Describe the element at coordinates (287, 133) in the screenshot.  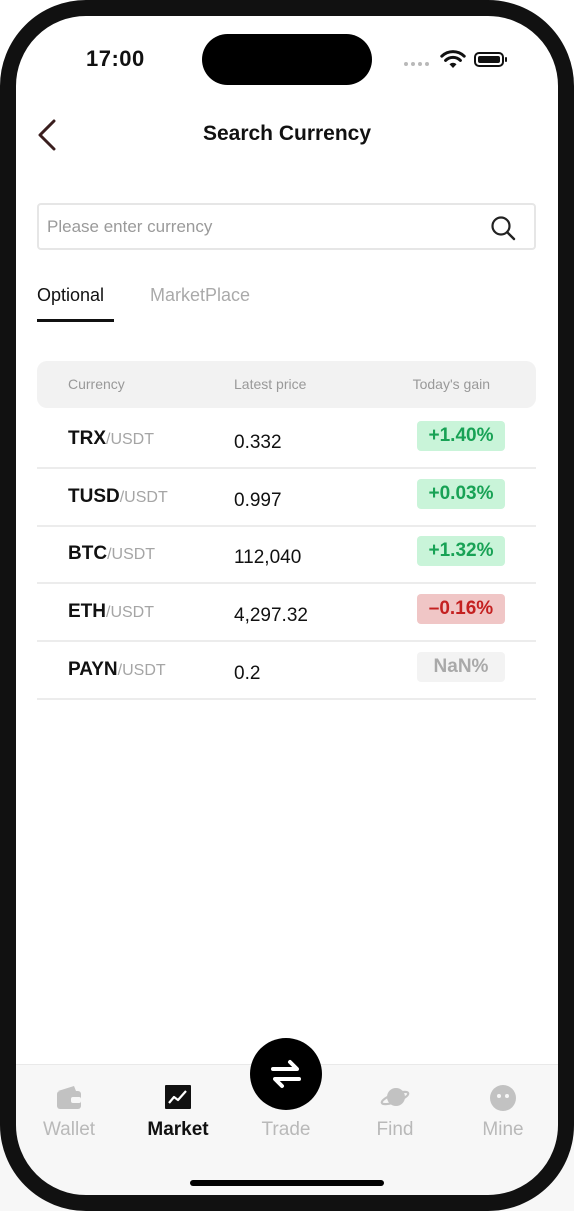
I see `page-title: Search Currency` at that location.